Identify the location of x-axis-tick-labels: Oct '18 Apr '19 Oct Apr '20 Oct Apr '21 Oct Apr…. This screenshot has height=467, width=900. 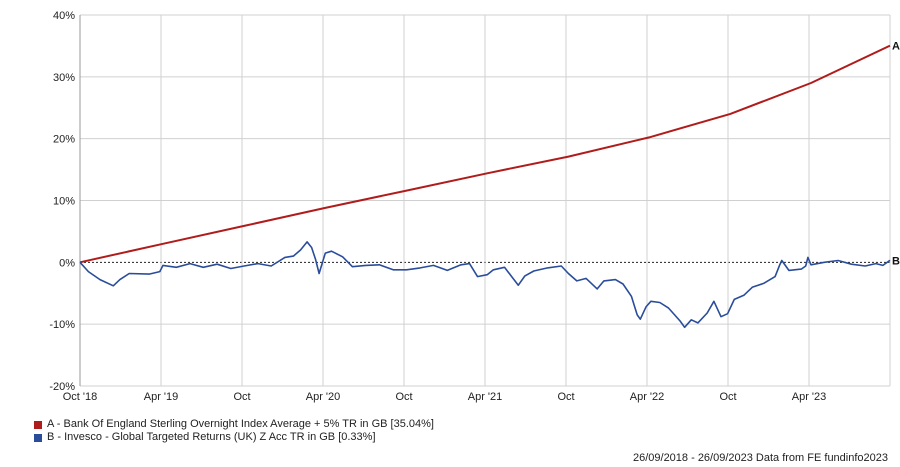
(445, 397).